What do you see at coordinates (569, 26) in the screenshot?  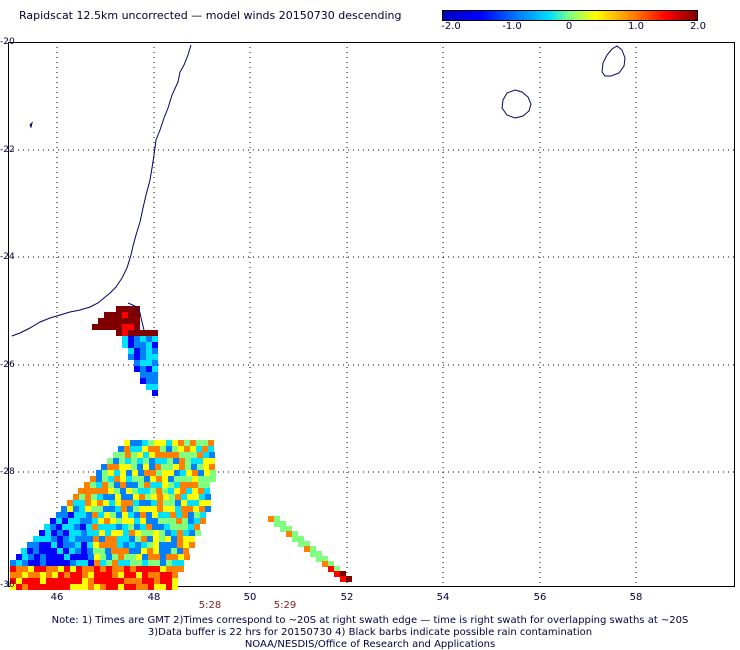 I see `colorbar-label: 0` at bounding box center [569, 26].